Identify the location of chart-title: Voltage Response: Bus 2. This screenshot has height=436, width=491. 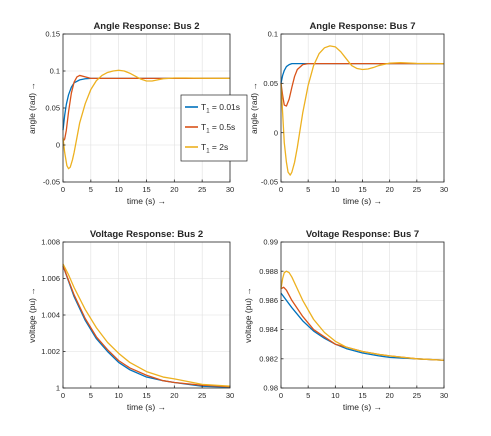
(146, 234).